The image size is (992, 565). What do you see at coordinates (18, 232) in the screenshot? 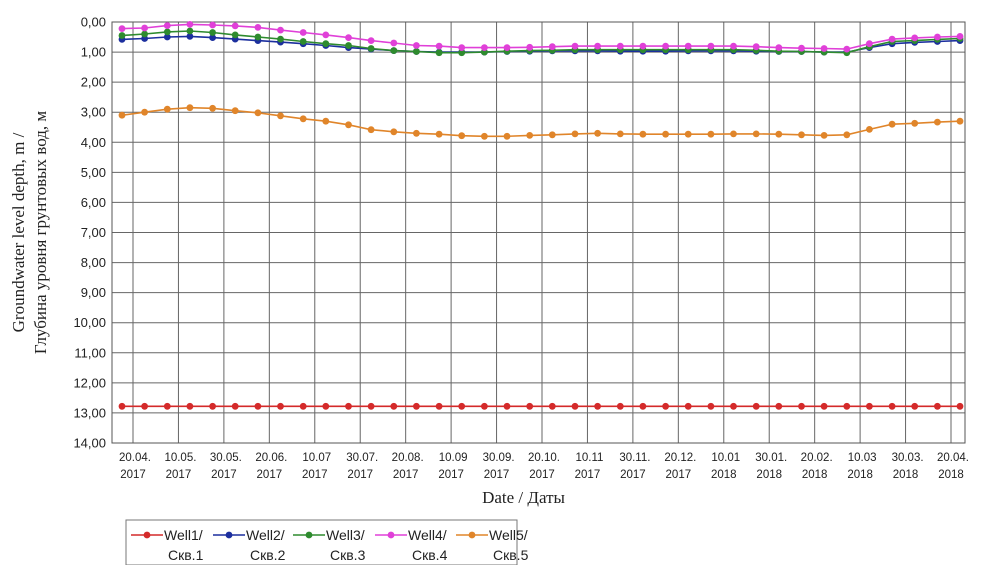
I see `y-axis-title-line1: Groundwater level depth, m /` at bounding box center [18, 232].